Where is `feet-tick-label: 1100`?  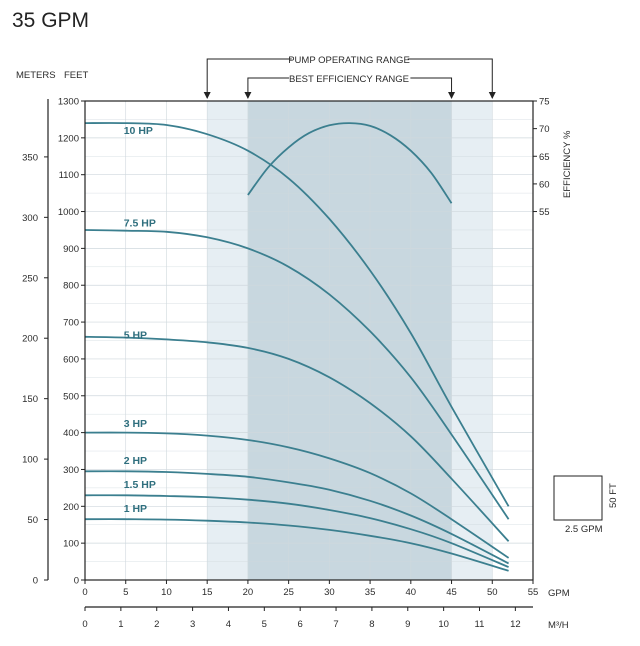 feet-tick-label: 1100 is located at coordinates (69, 175).